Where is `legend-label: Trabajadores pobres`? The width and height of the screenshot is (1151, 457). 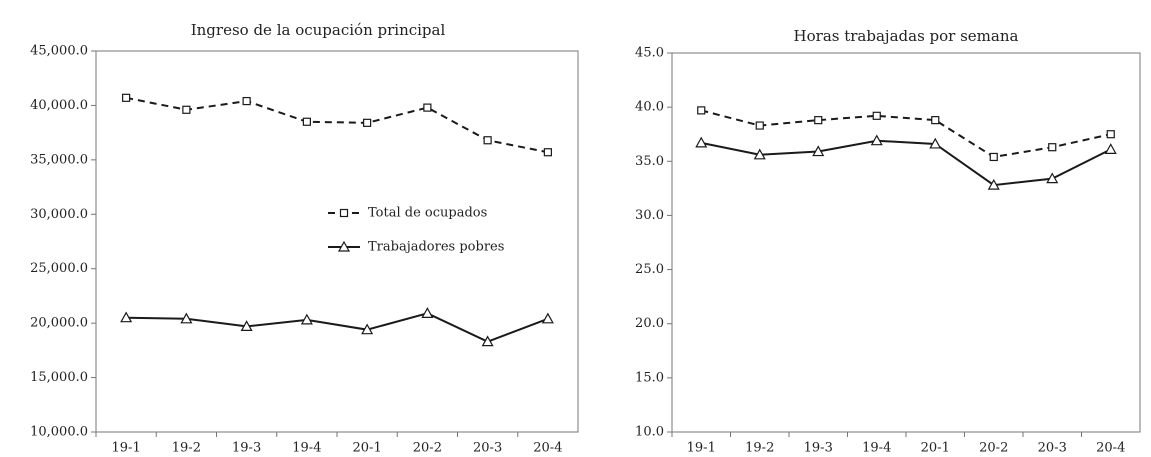
legend-label: Trabajadores pobres is located at coordinates (436, 247).